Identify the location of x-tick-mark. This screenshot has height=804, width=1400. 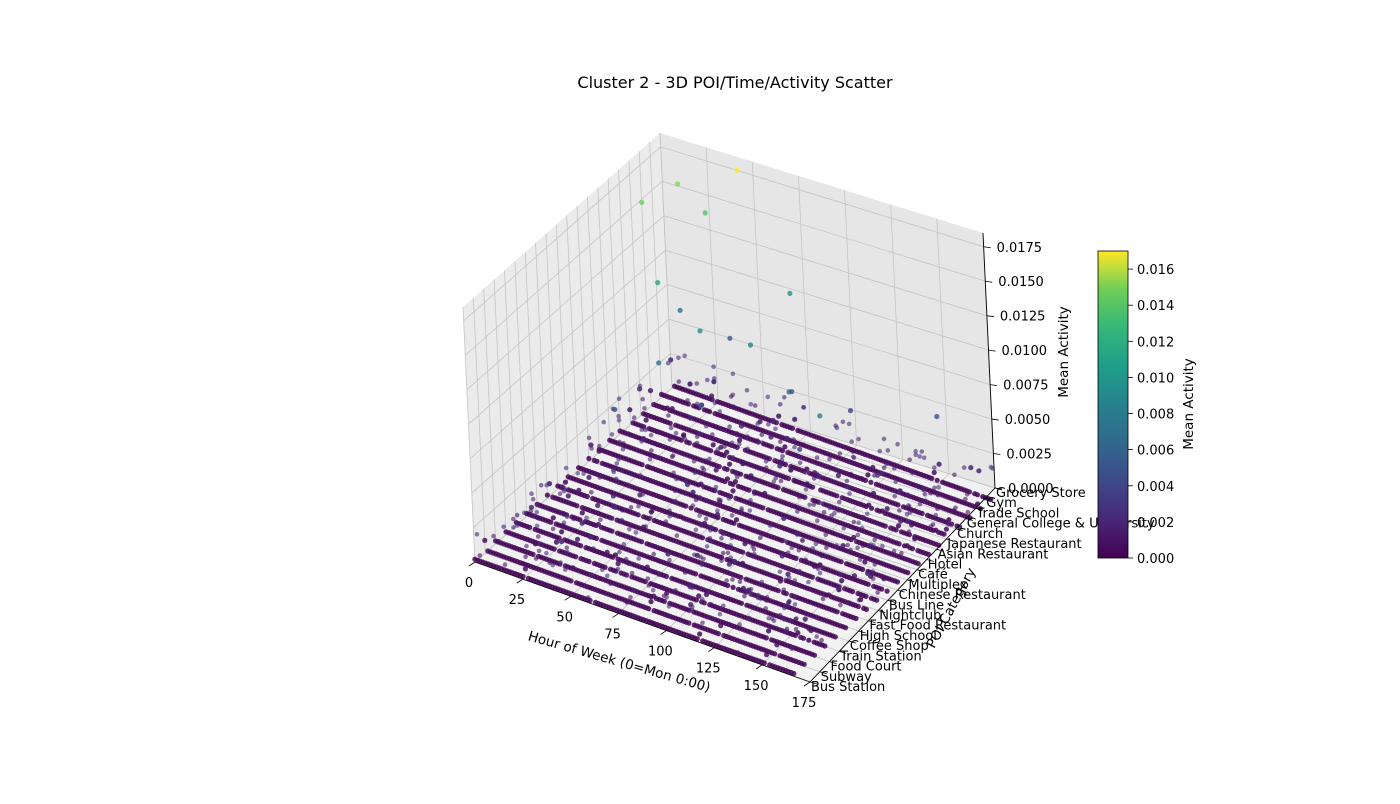
(615, 615).